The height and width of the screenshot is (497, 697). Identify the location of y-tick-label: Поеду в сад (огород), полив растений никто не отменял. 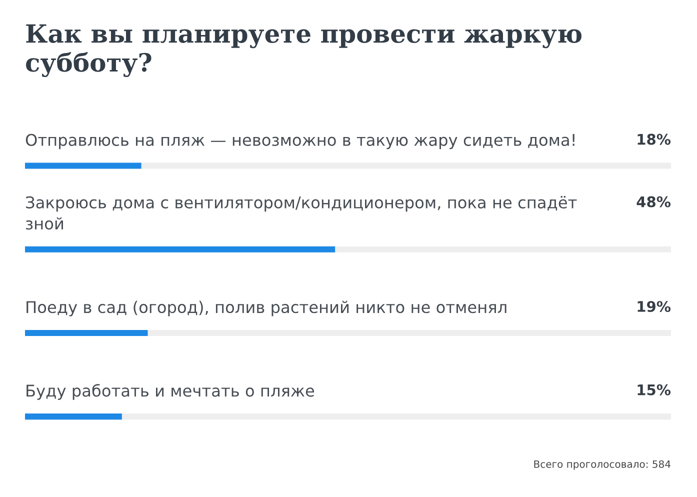
(266, 308).